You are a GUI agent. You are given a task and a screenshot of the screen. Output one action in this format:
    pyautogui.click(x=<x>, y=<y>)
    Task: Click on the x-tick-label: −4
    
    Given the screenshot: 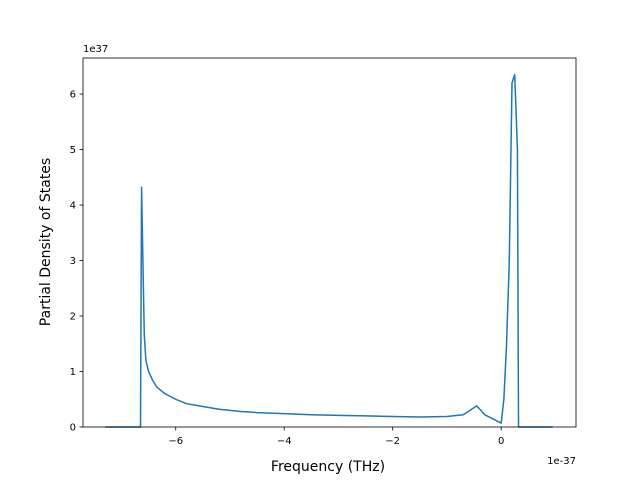 What is the action you would take?
    pyautogui.click(x=284, y=441)
    